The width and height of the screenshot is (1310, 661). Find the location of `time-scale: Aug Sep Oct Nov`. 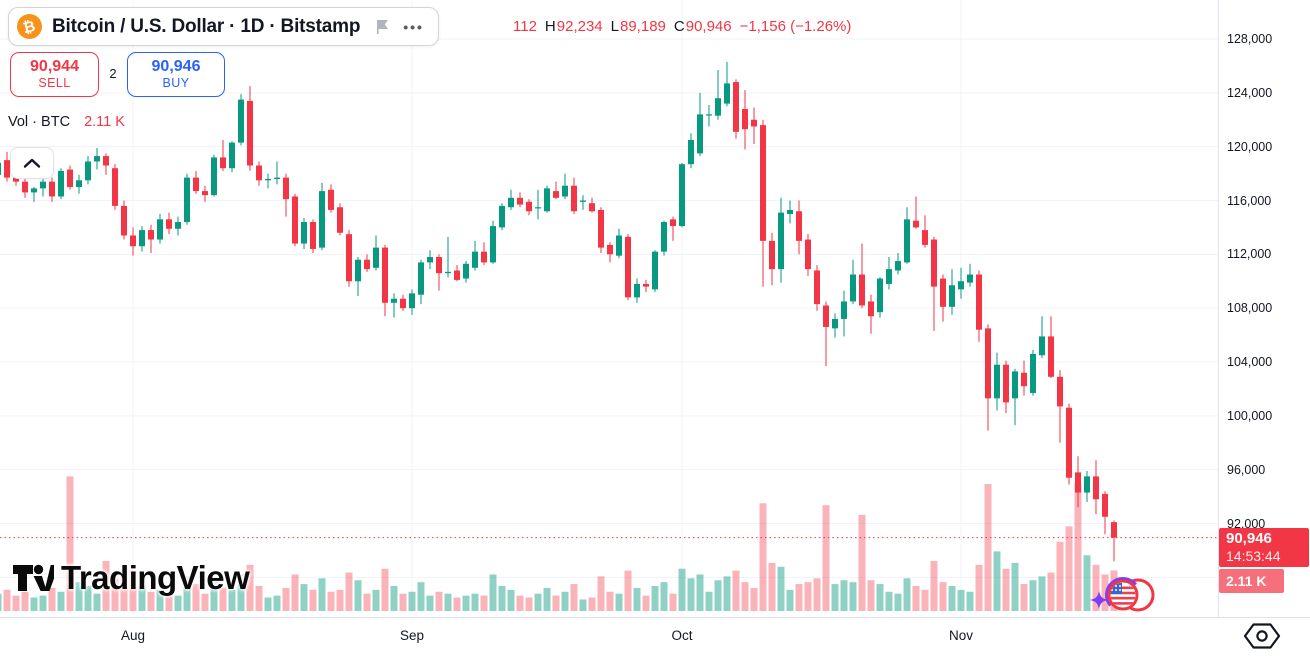

time-scale: Aug Sep Oct Nov is located at coordinates (609, 639).